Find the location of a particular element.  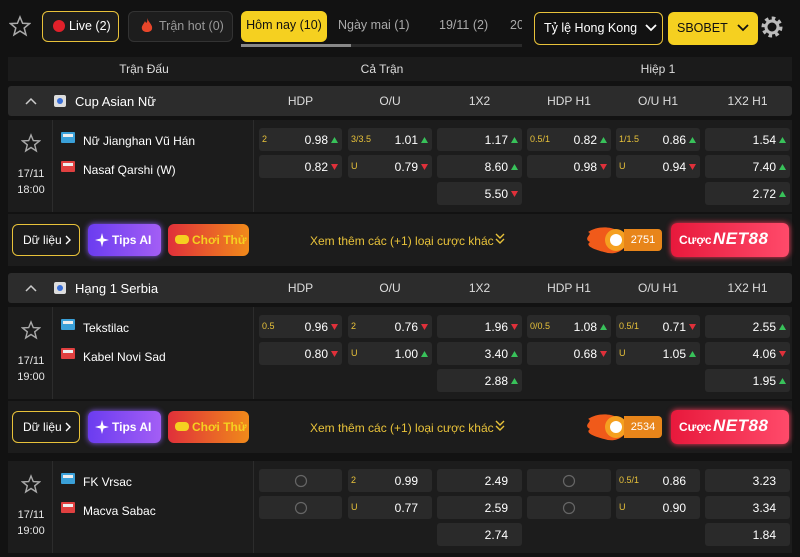

favorites-icon is located at coordinates (20, 26).